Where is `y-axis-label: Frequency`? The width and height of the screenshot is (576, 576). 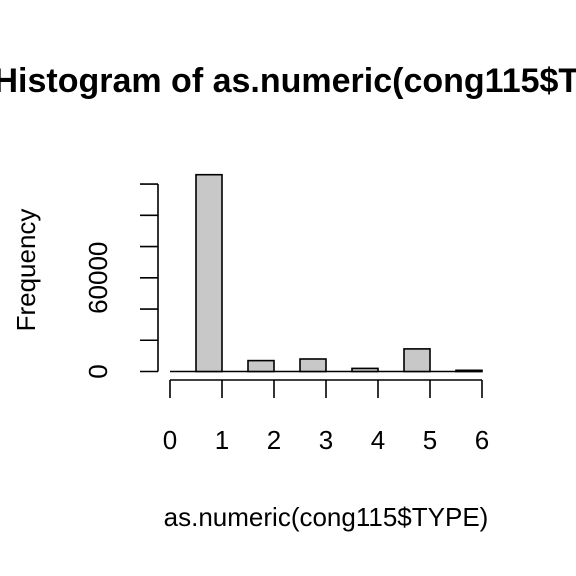 y-axis-label: Frequency is located at coordinates (26, 270).